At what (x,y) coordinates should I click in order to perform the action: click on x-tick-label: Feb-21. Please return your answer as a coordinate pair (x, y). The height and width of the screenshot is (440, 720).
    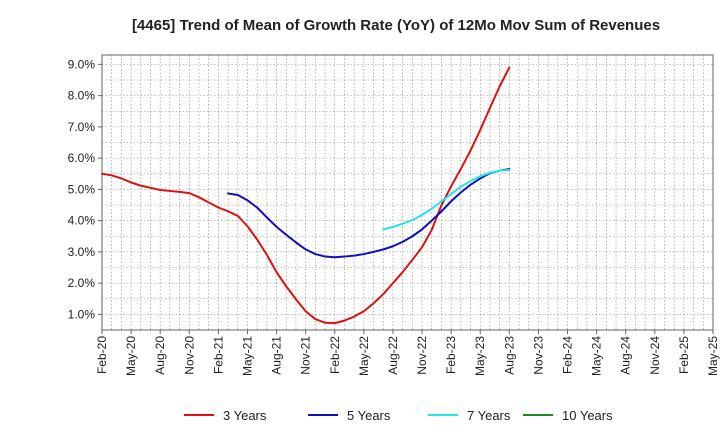
    Looking at the image, I should click on (218, 355).